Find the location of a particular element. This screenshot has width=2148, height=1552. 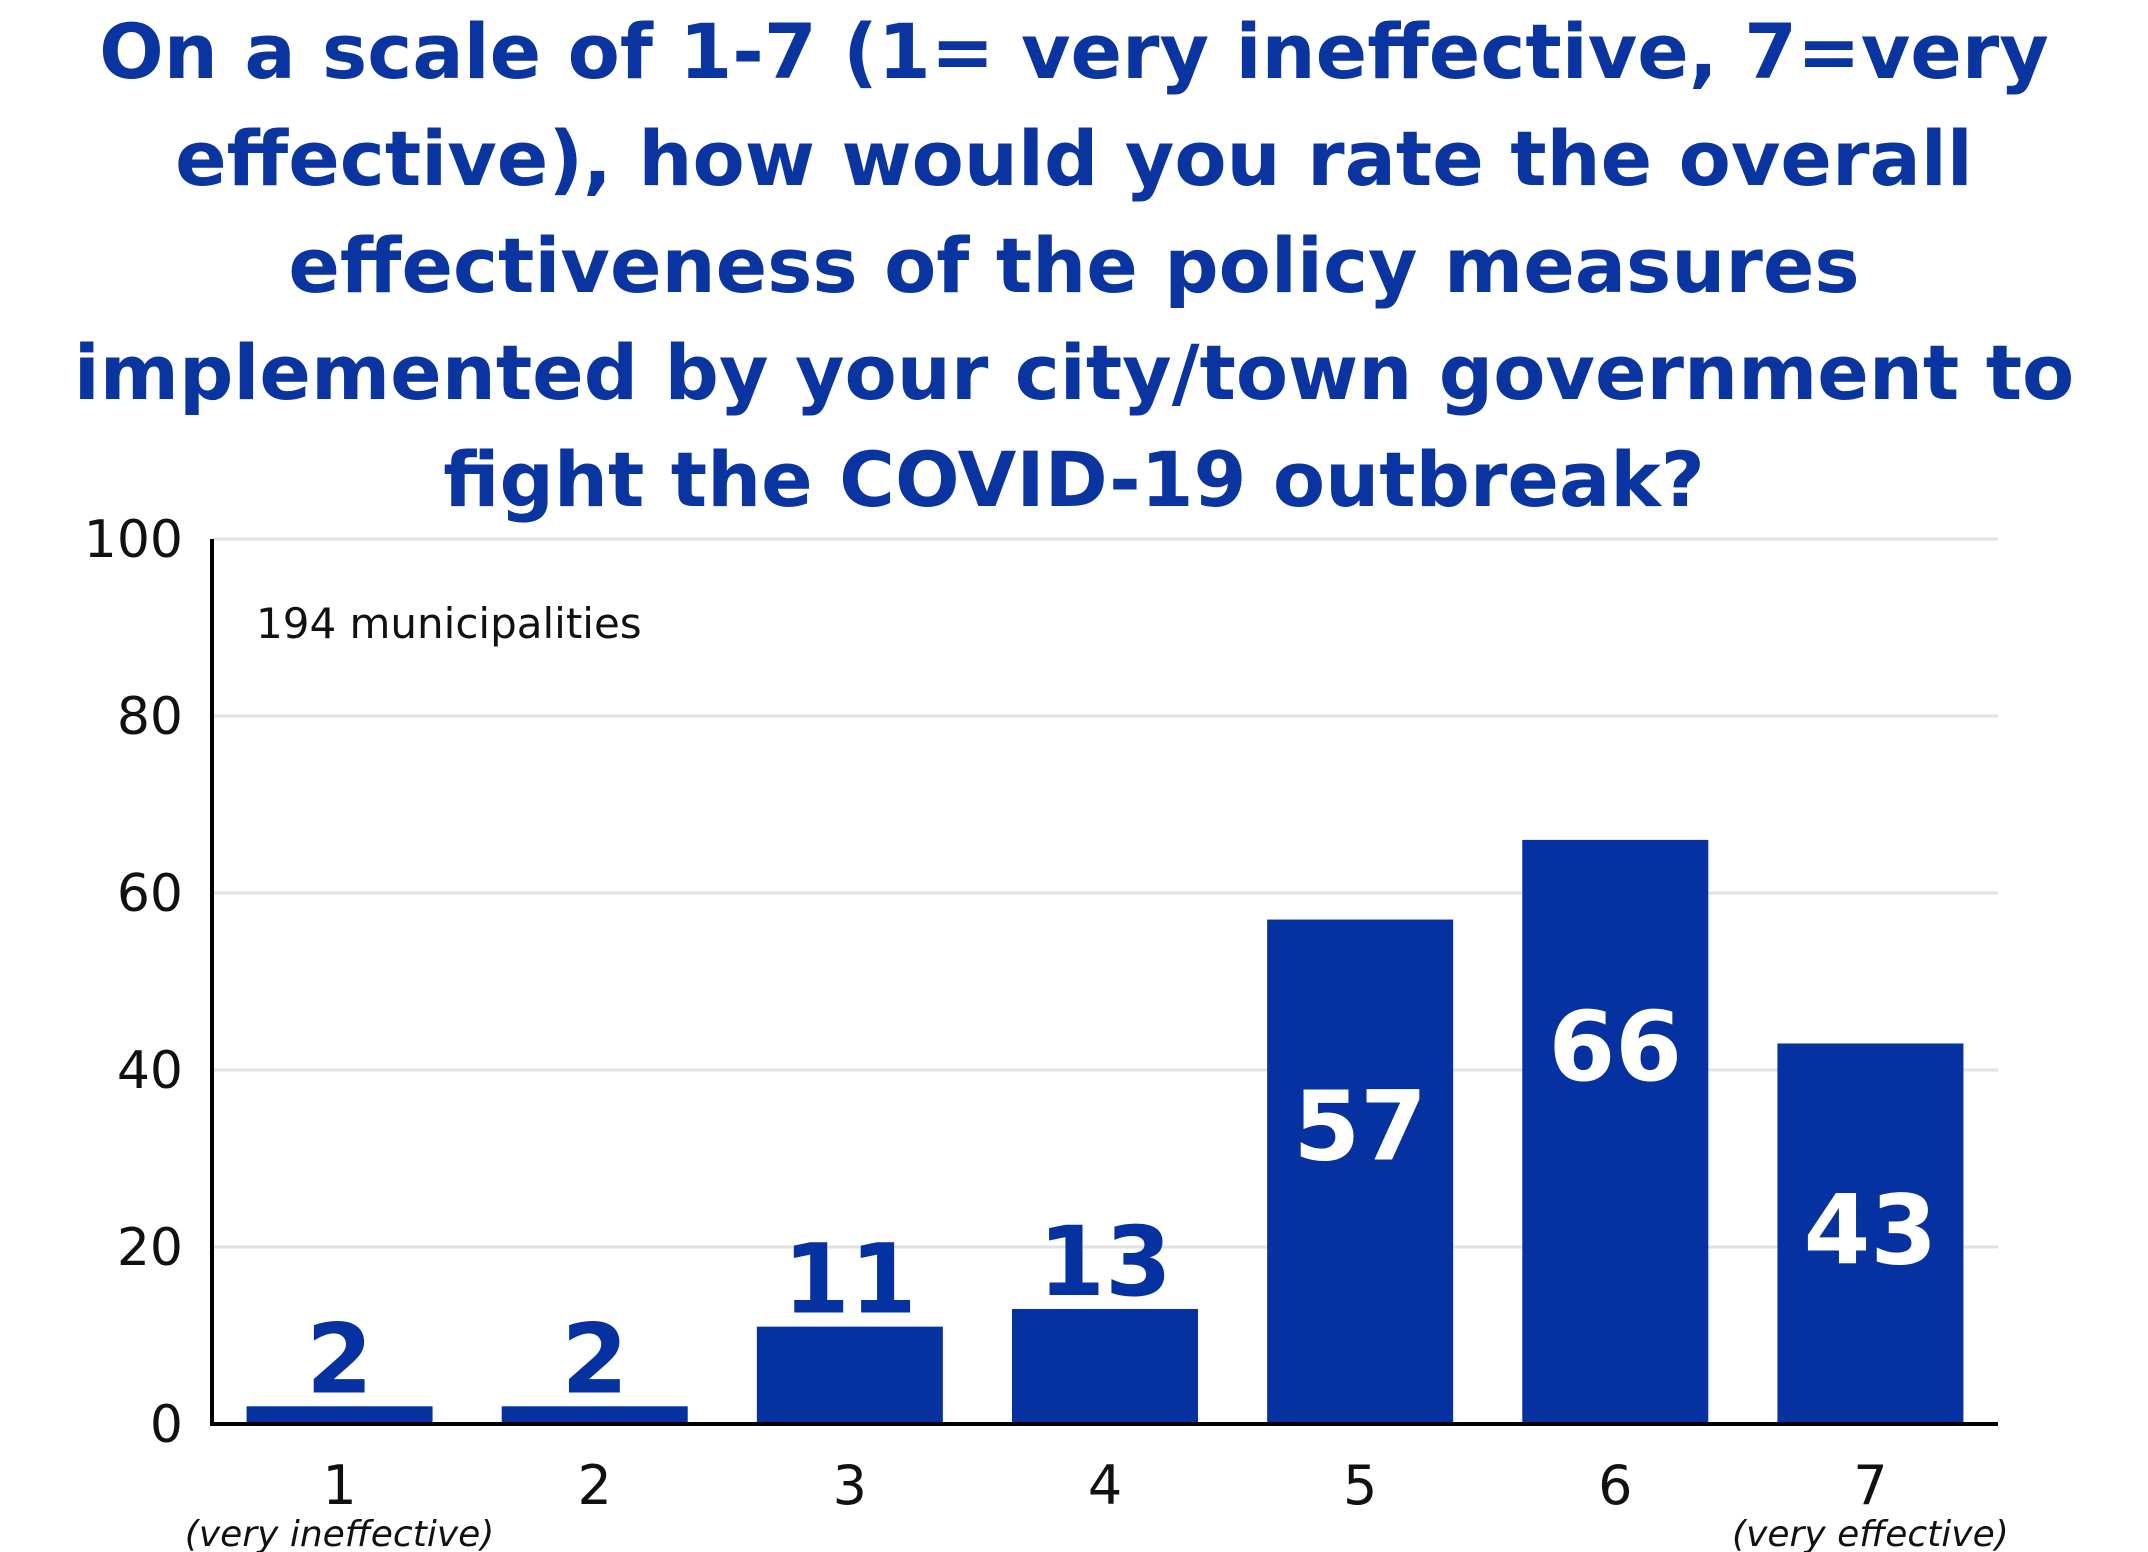

x-tick-label: 1 is located at coordinates (339, 1485).